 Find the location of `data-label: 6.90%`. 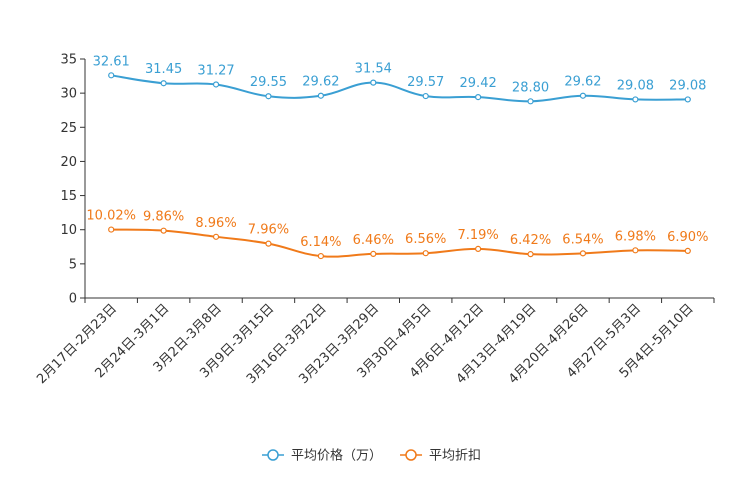

data-label: 6.90% is located at coordinates (687, 237).